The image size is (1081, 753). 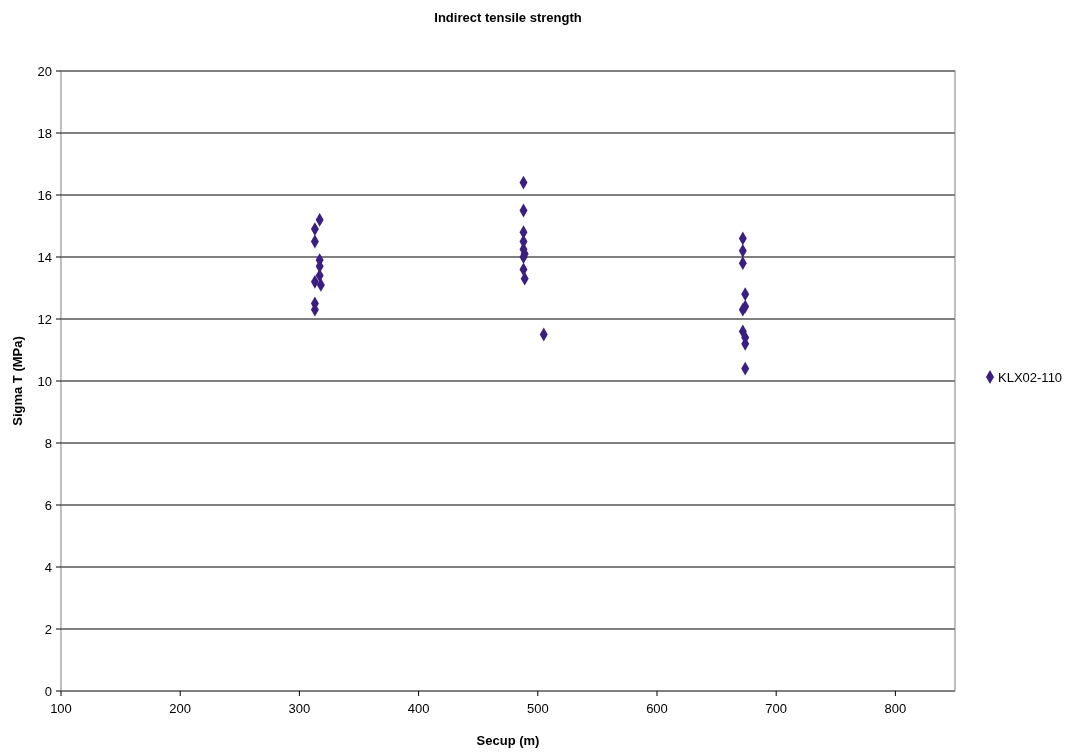 What do you see at coordinates (1030, 377) in the screenshot?
I see `legend-label: KLX02-110` at bounding box center [1030, 377].